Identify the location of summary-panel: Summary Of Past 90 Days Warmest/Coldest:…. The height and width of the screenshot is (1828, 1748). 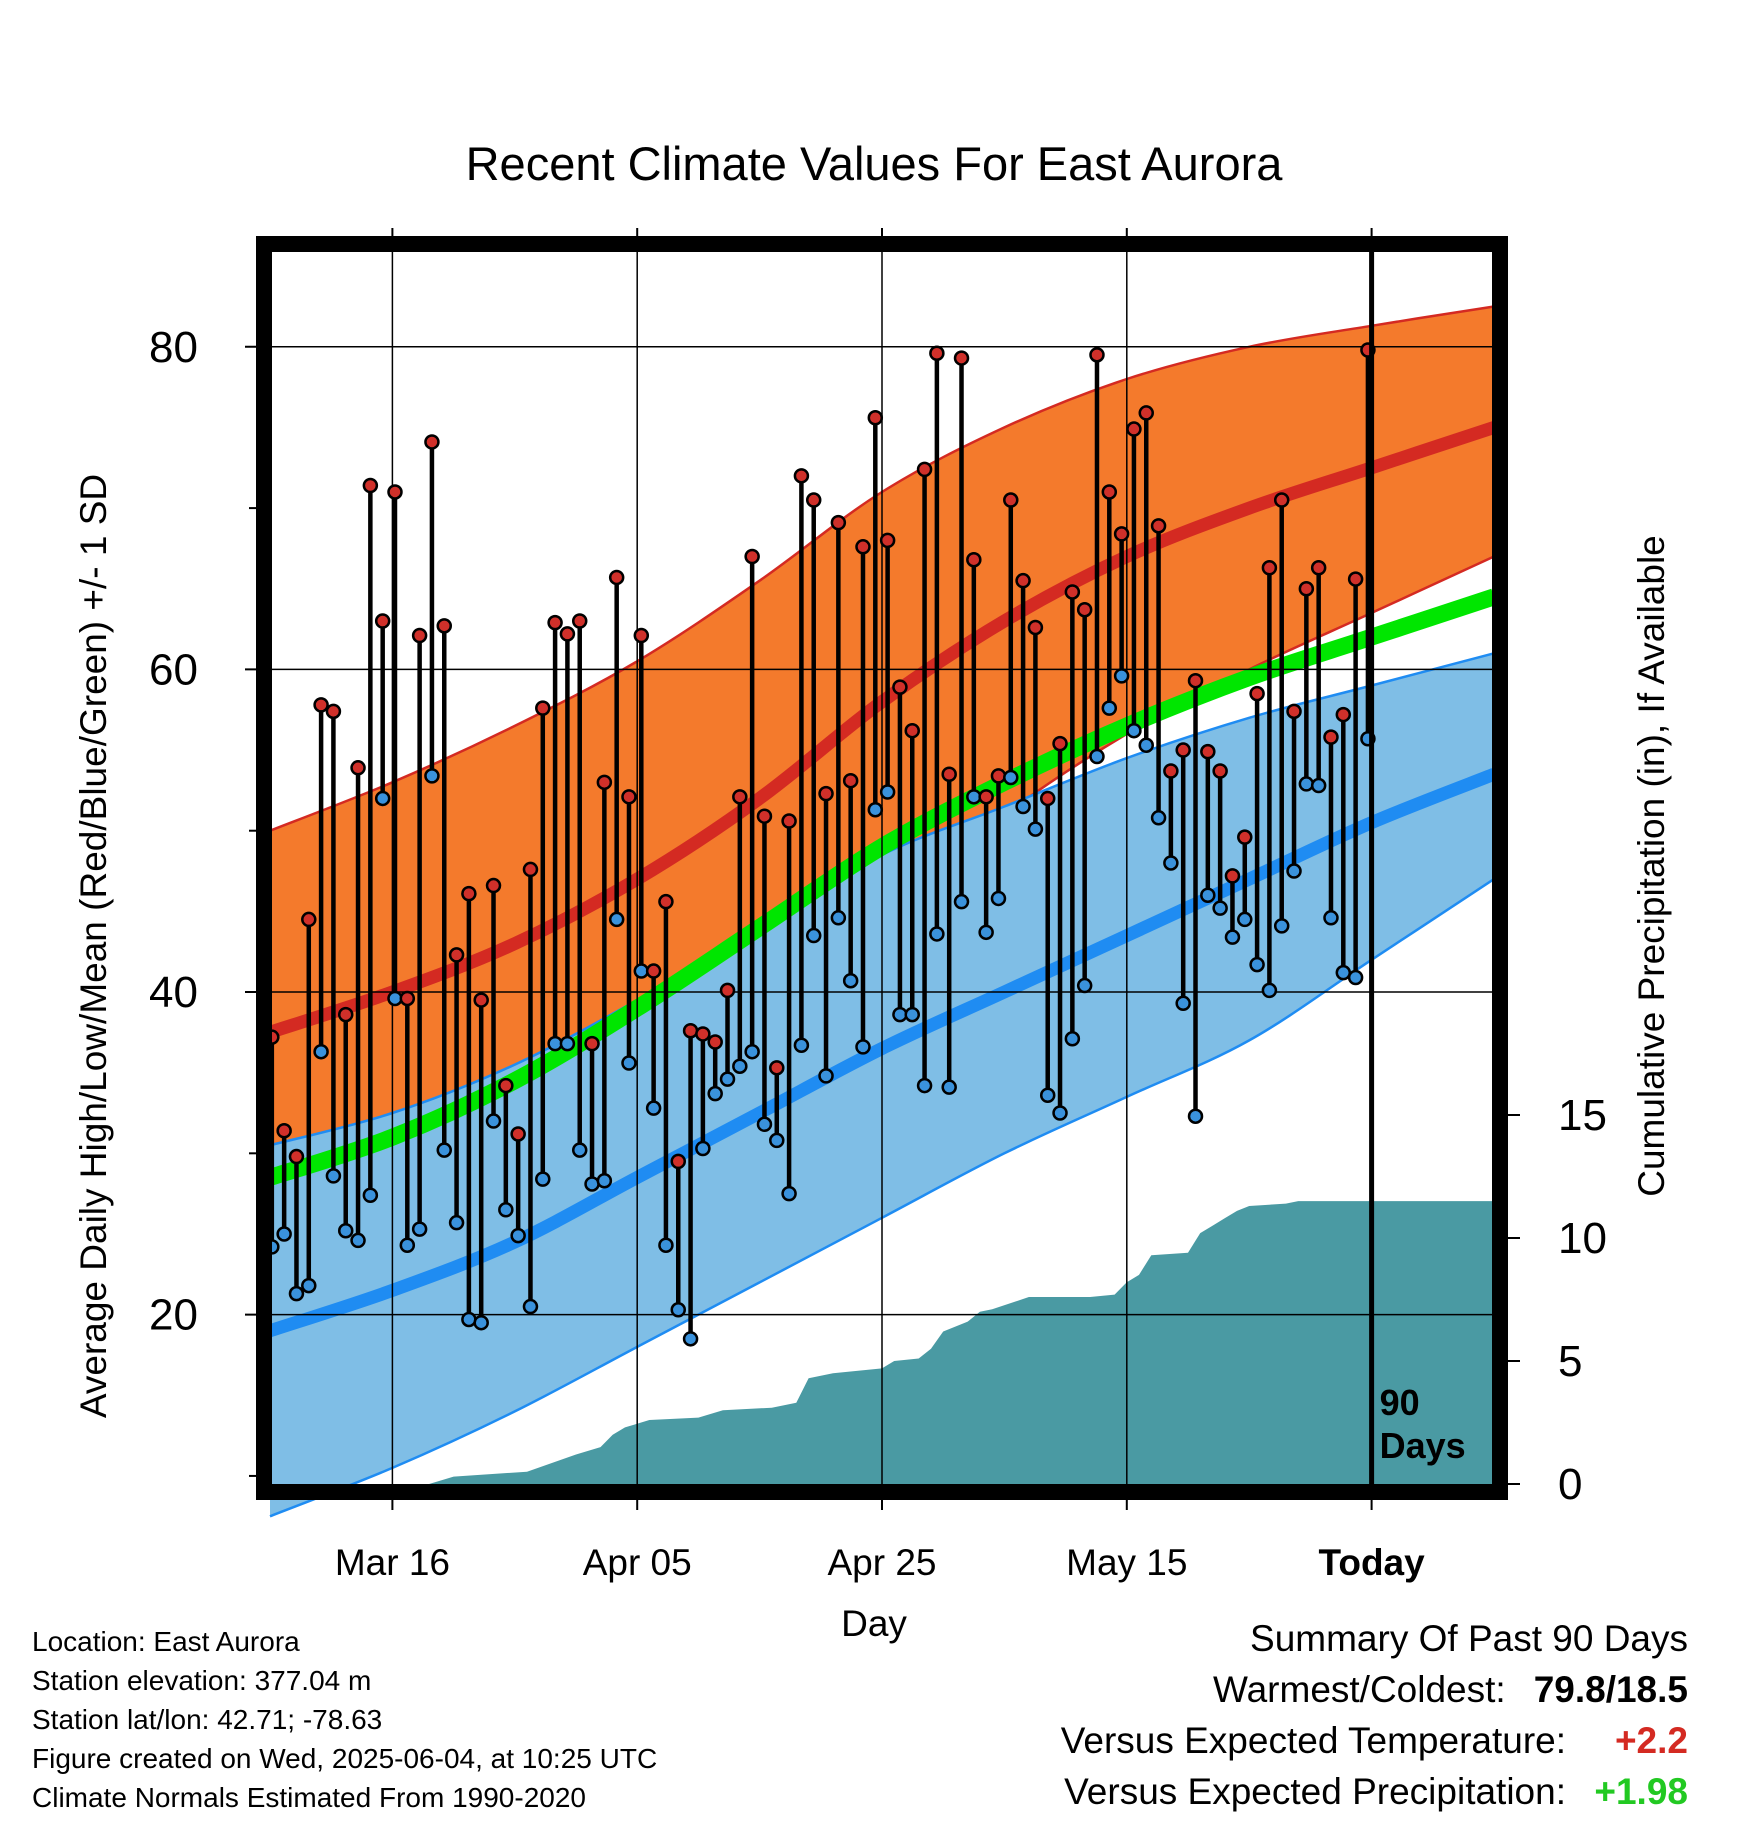
(1374, 1715).